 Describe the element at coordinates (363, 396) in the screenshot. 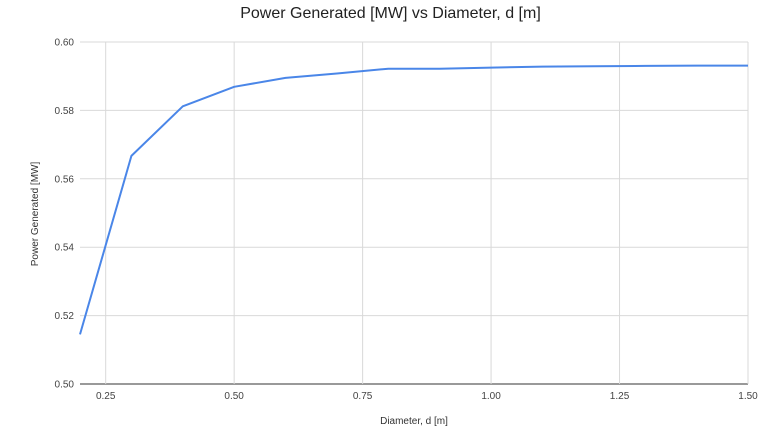

I see `x-tick-label: 0.75` at that location.